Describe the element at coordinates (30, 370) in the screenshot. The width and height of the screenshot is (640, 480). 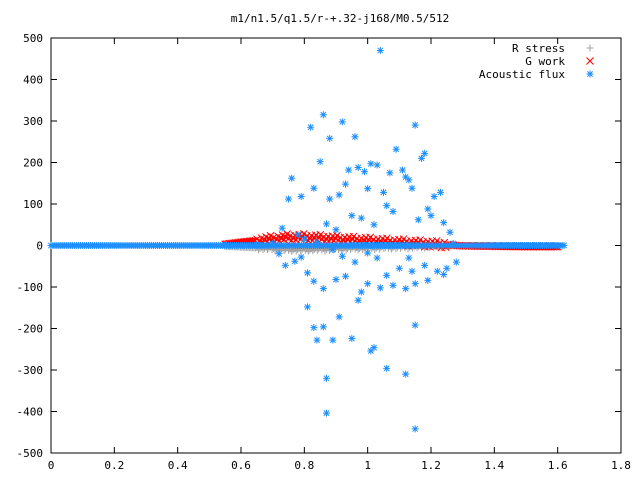
I see `y-tick-label: -300` at that location.